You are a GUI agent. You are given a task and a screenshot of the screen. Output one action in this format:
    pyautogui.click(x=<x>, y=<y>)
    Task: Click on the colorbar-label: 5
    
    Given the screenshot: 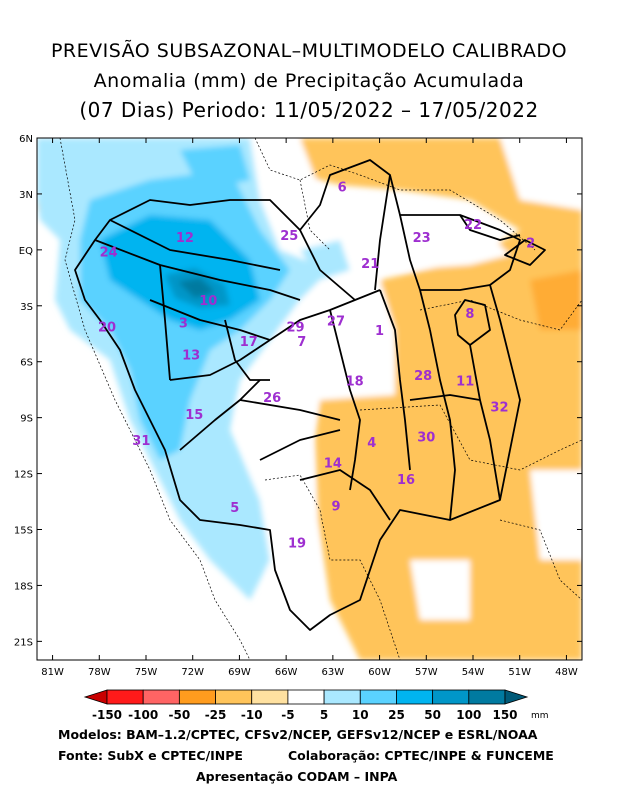 What is the action you would take?
    pyautogui.click(x=324, y=715)
    